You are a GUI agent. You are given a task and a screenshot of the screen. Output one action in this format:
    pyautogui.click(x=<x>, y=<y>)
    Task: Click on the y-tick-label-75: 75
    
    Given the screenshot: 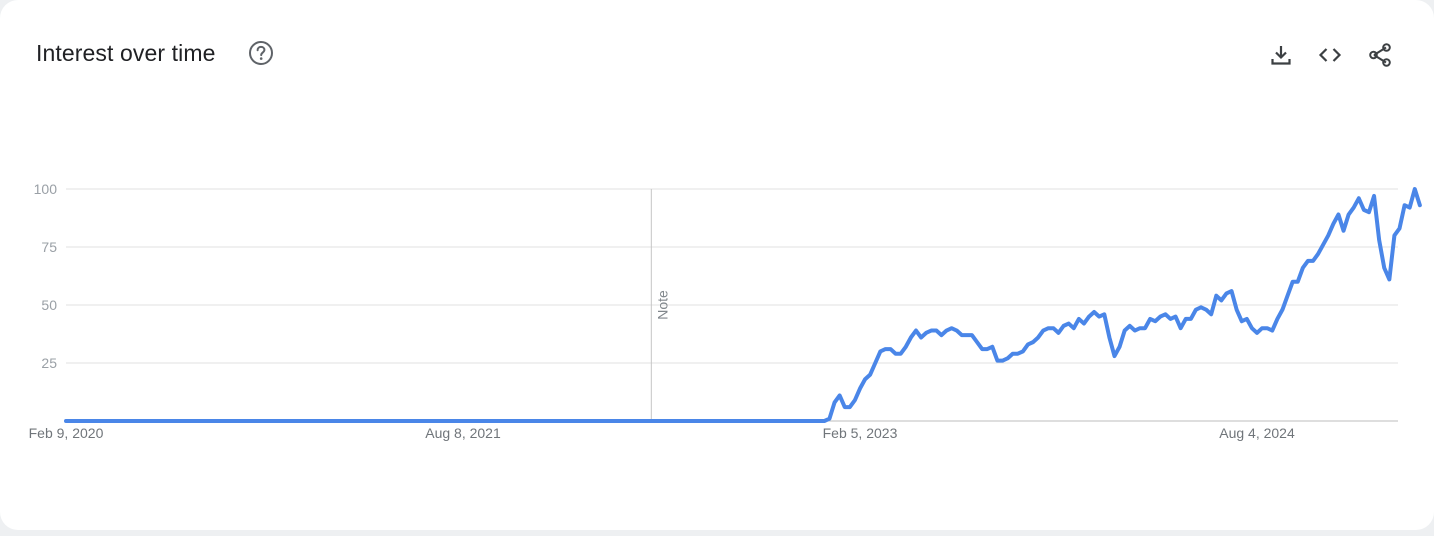 What is the action you would take?
    pyautogui.click(x=49, y=247)
    